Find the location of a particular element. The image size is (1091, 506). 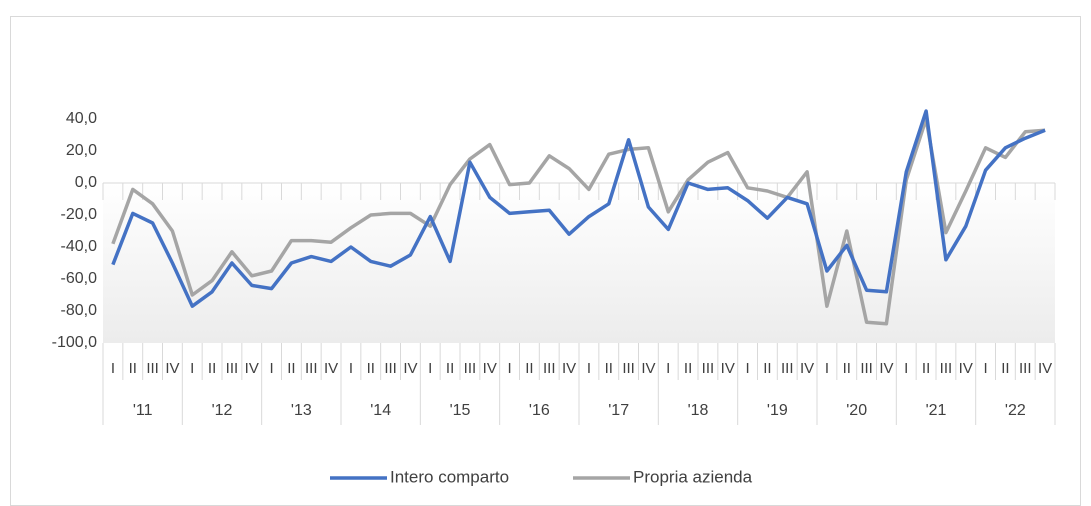

year-label: '11 is located at coordinates (143, 410).